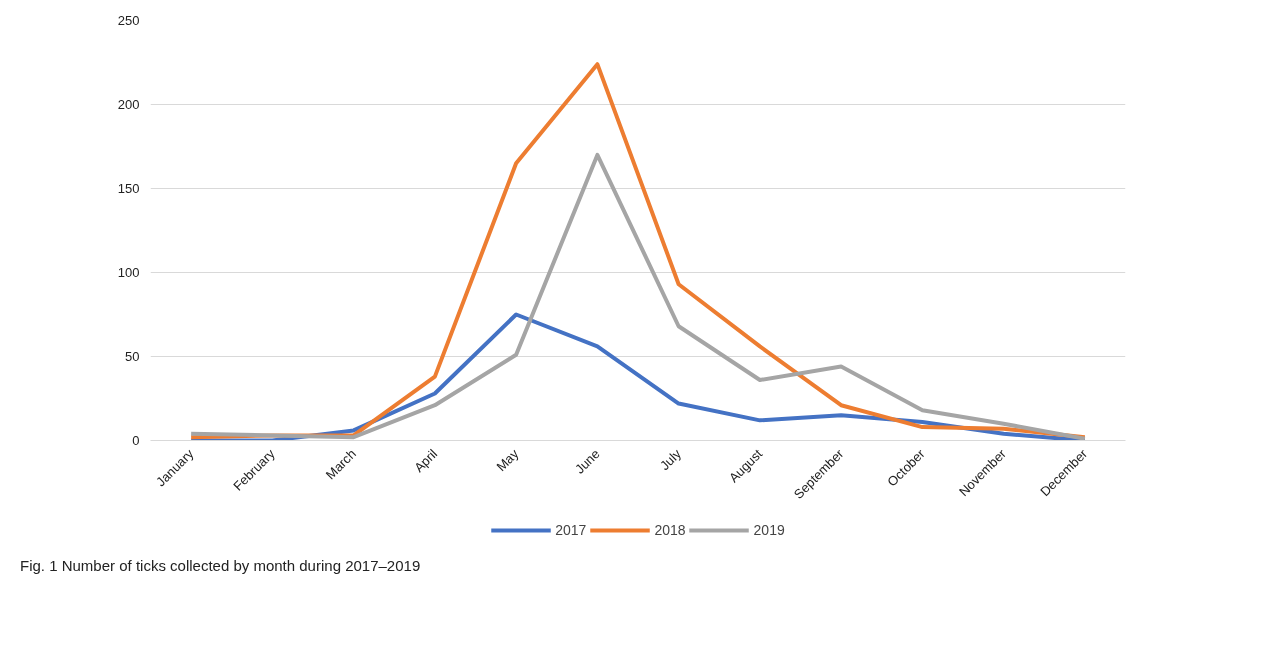 Image resolution: width=1287 pixels, height=649 pixels. What do you see at coordinates (571, 530) in the screenshot?
I see `legend-label: 2017` at bounding box center [571, 530].